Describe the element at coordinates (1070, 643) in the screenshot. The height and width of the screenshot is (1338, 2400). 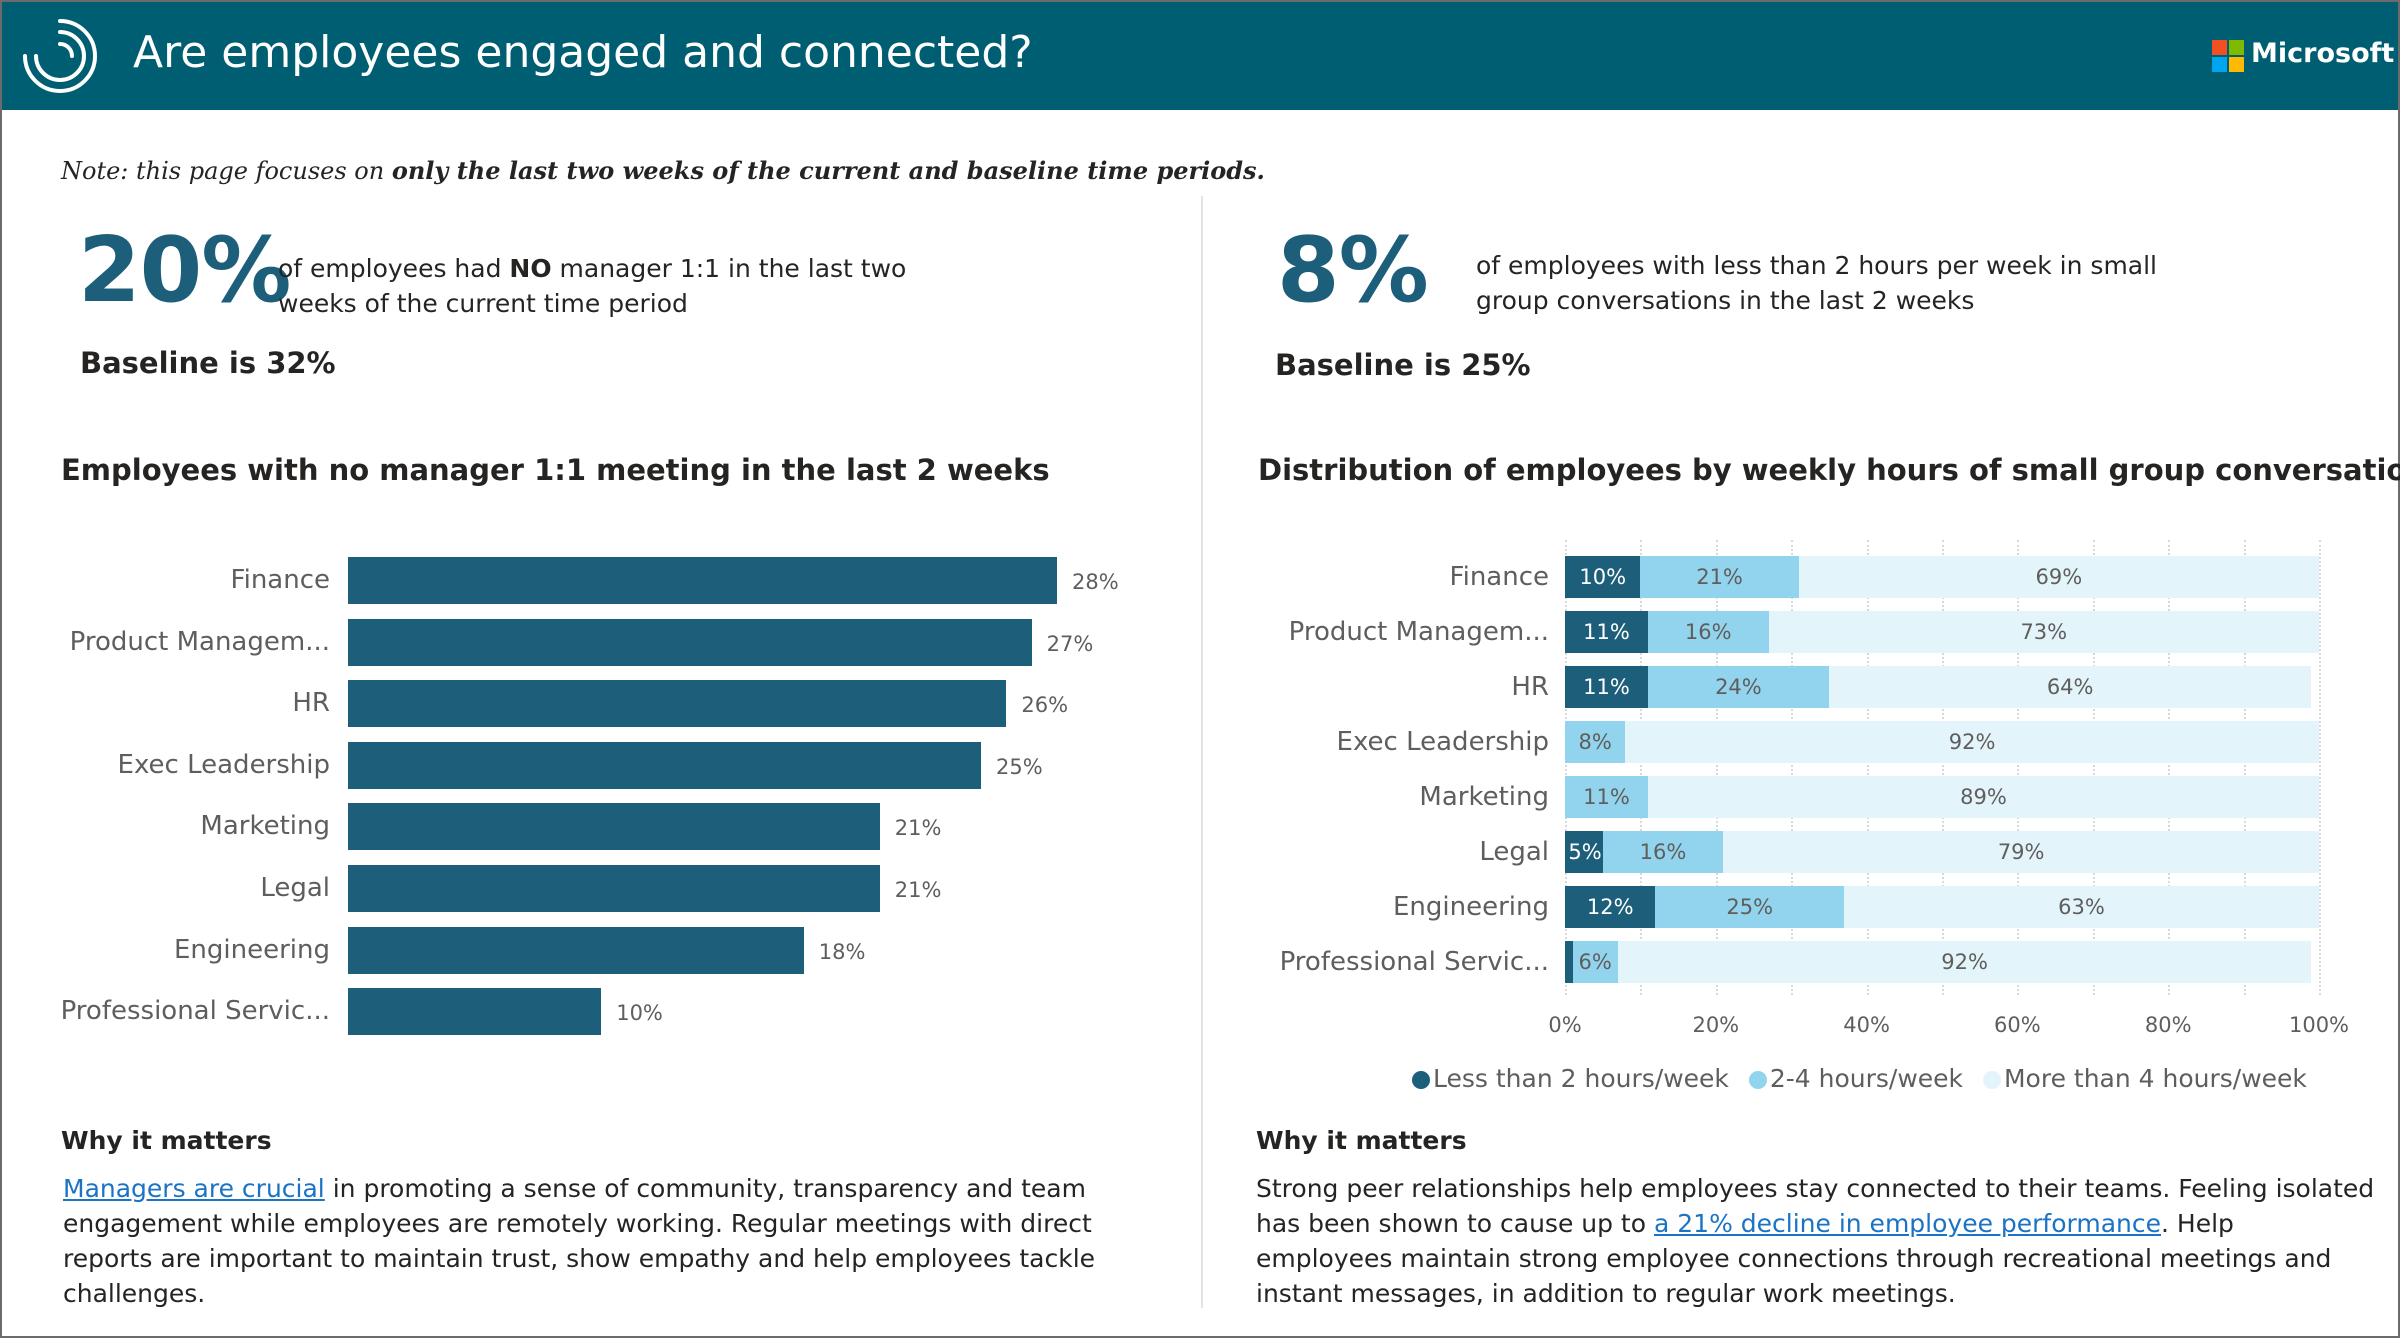
I see `bar-value-label: 27%` at that location.